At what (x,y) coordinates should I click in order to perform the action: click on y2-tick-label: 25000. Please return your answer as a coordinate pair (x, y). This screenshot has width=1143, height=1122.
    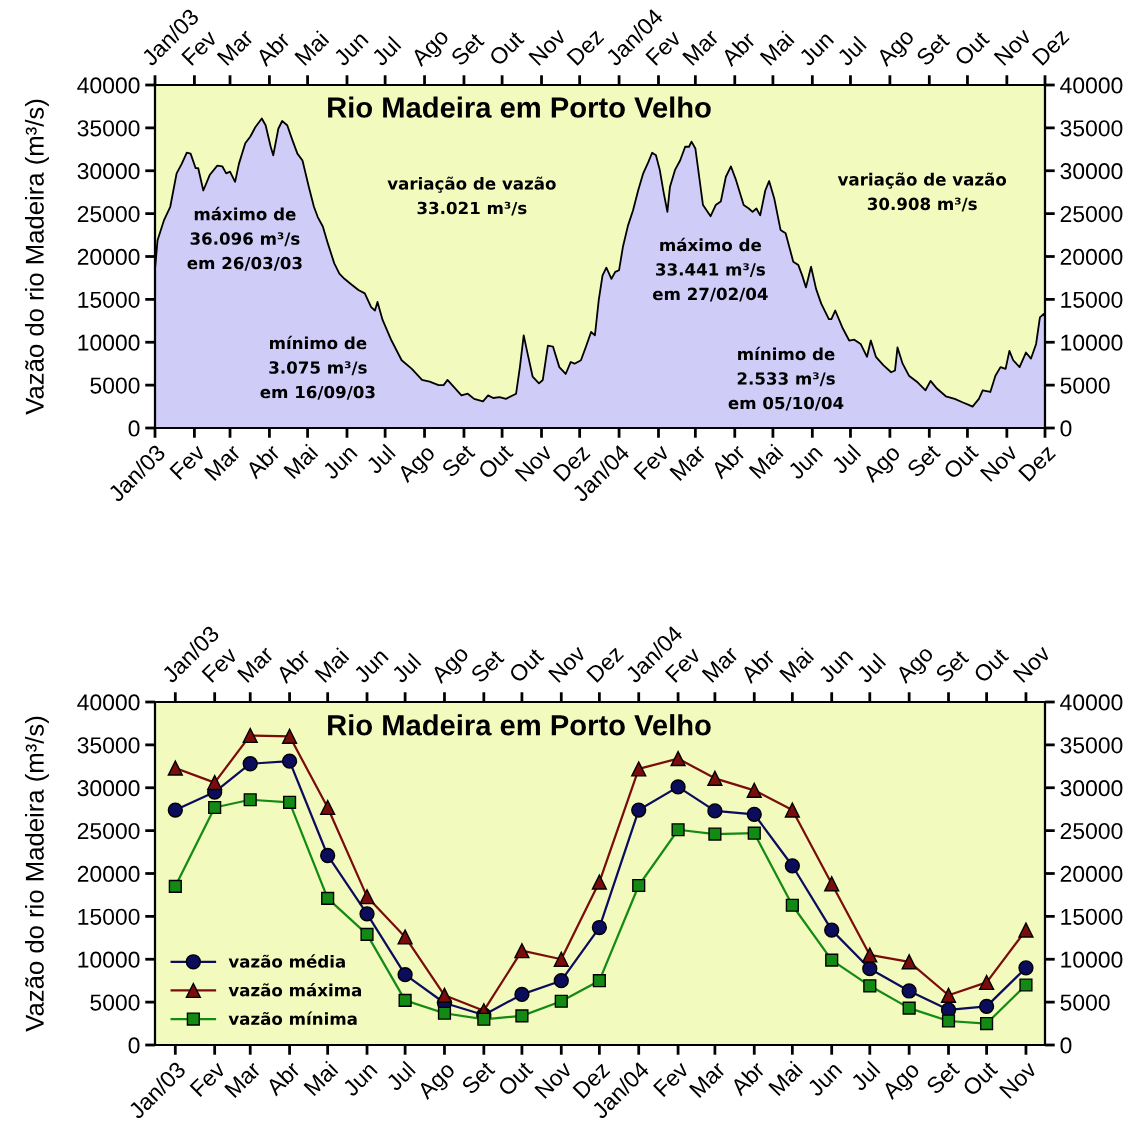
    Looking at the image, I should click on (1091, 214).